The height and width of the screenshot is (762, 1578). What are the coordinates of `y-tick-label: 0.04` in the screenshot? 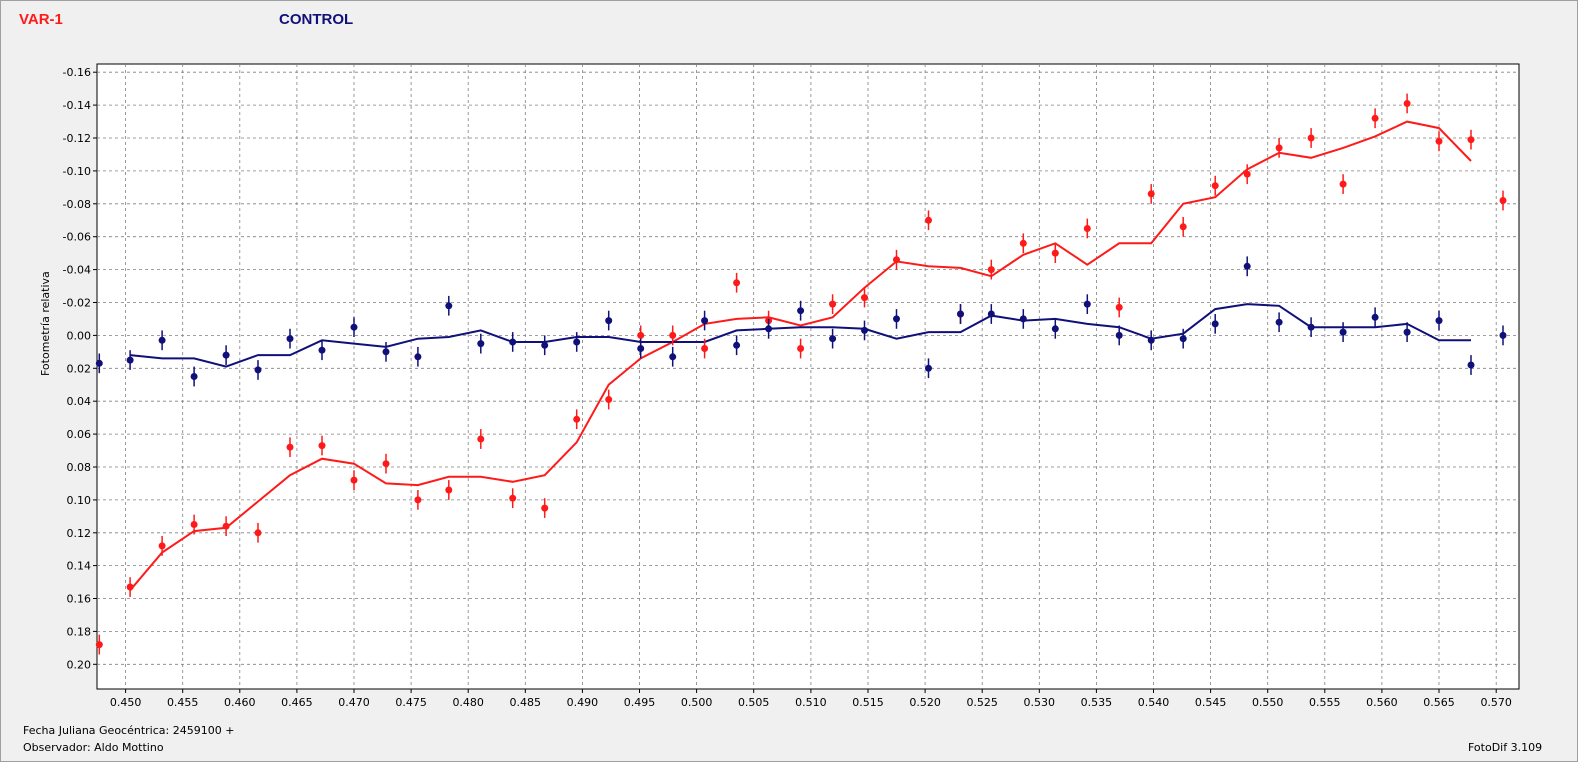 It's located at (79, 401).